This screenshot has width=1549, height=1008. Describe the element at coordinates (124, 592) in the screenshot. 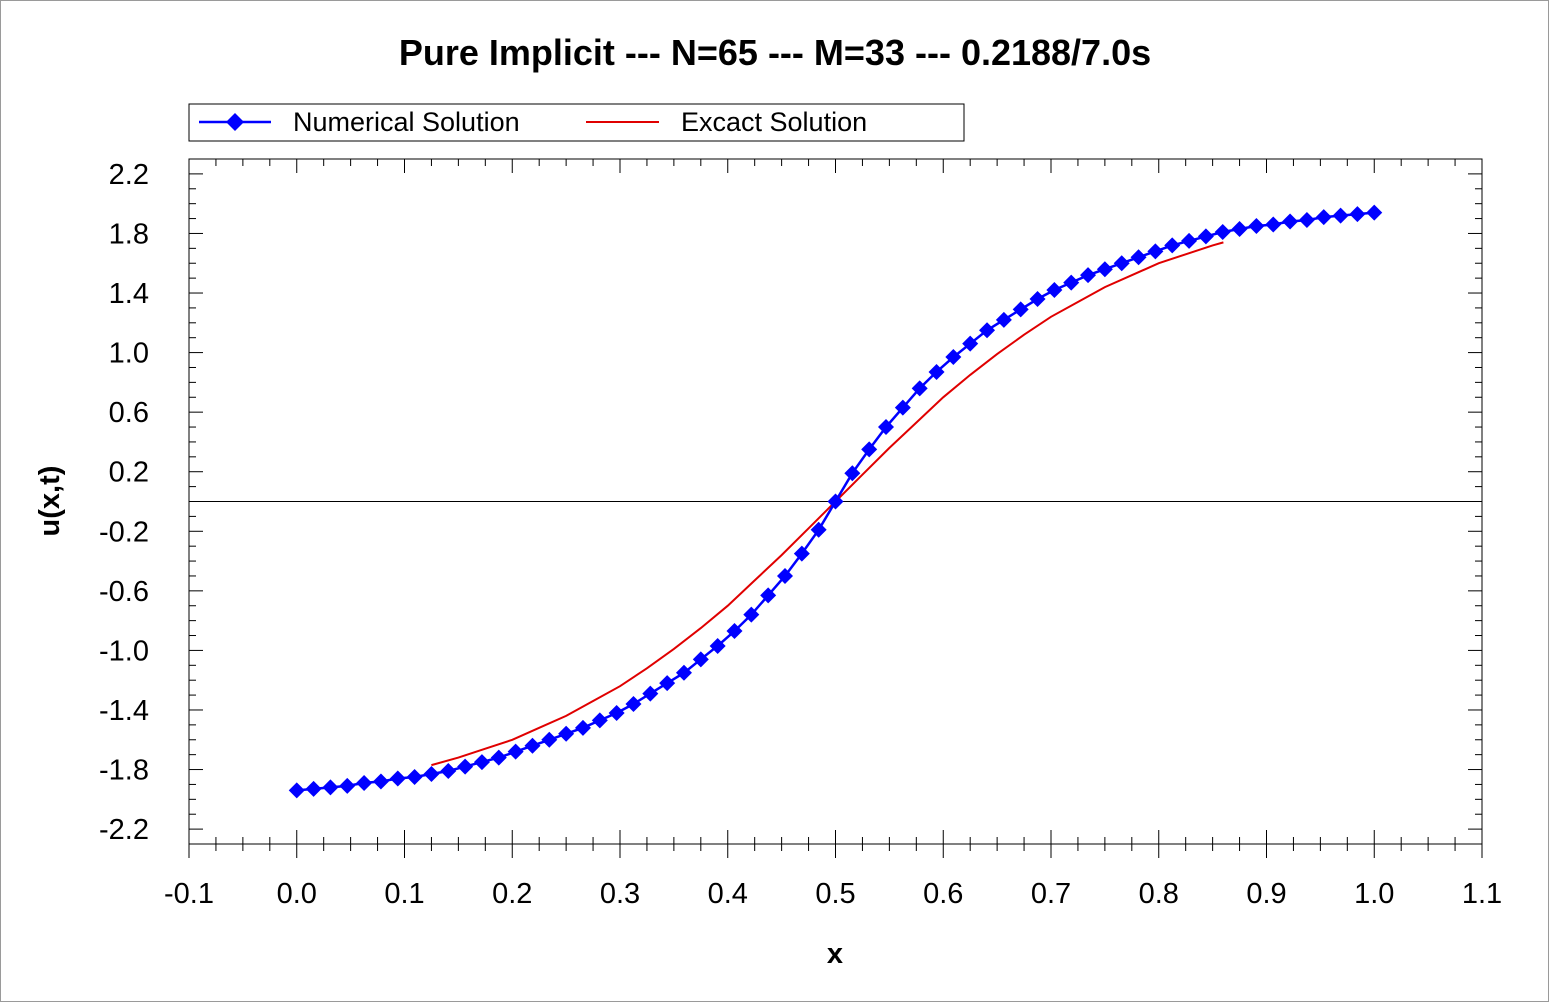

I see `y-tick-label: -0.6` at that location.